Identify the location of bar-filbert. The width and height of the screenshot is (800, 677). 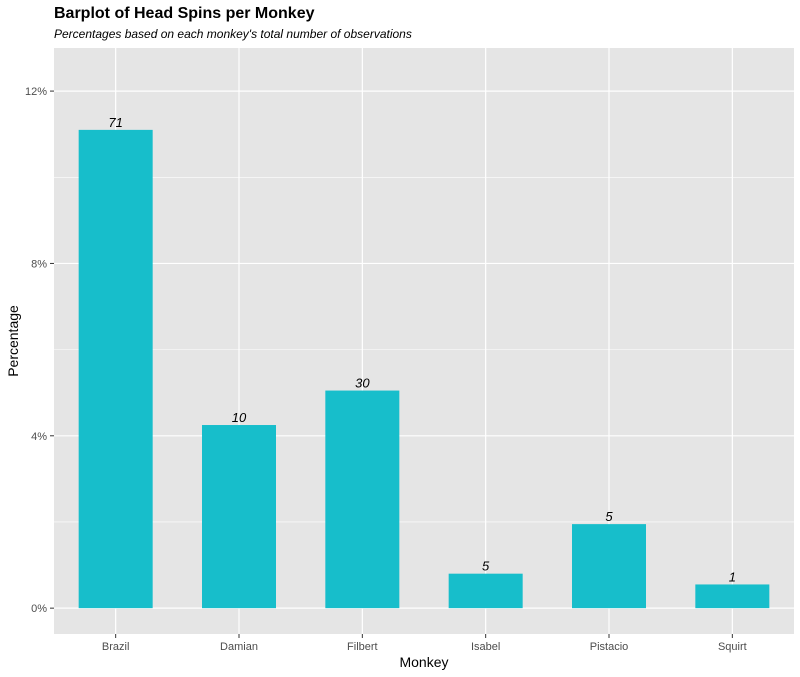
(362, 499).